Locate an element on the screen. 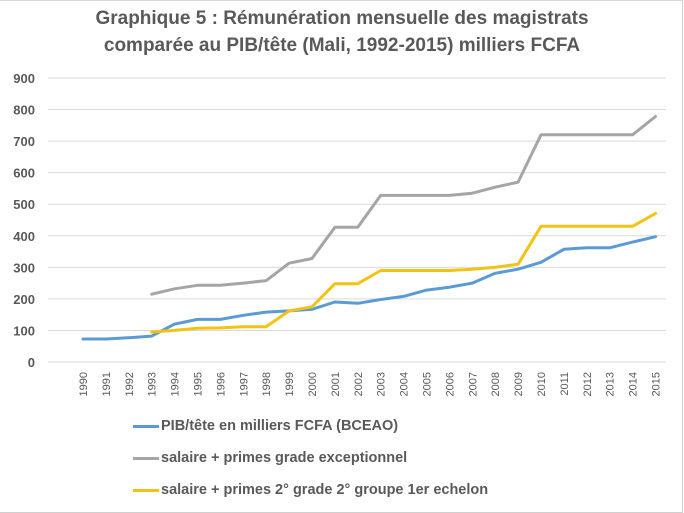 Image resolution: width=684 pixels, height=513 pixels. x-tick-label: 2007 is located at coordinates (473, 384).